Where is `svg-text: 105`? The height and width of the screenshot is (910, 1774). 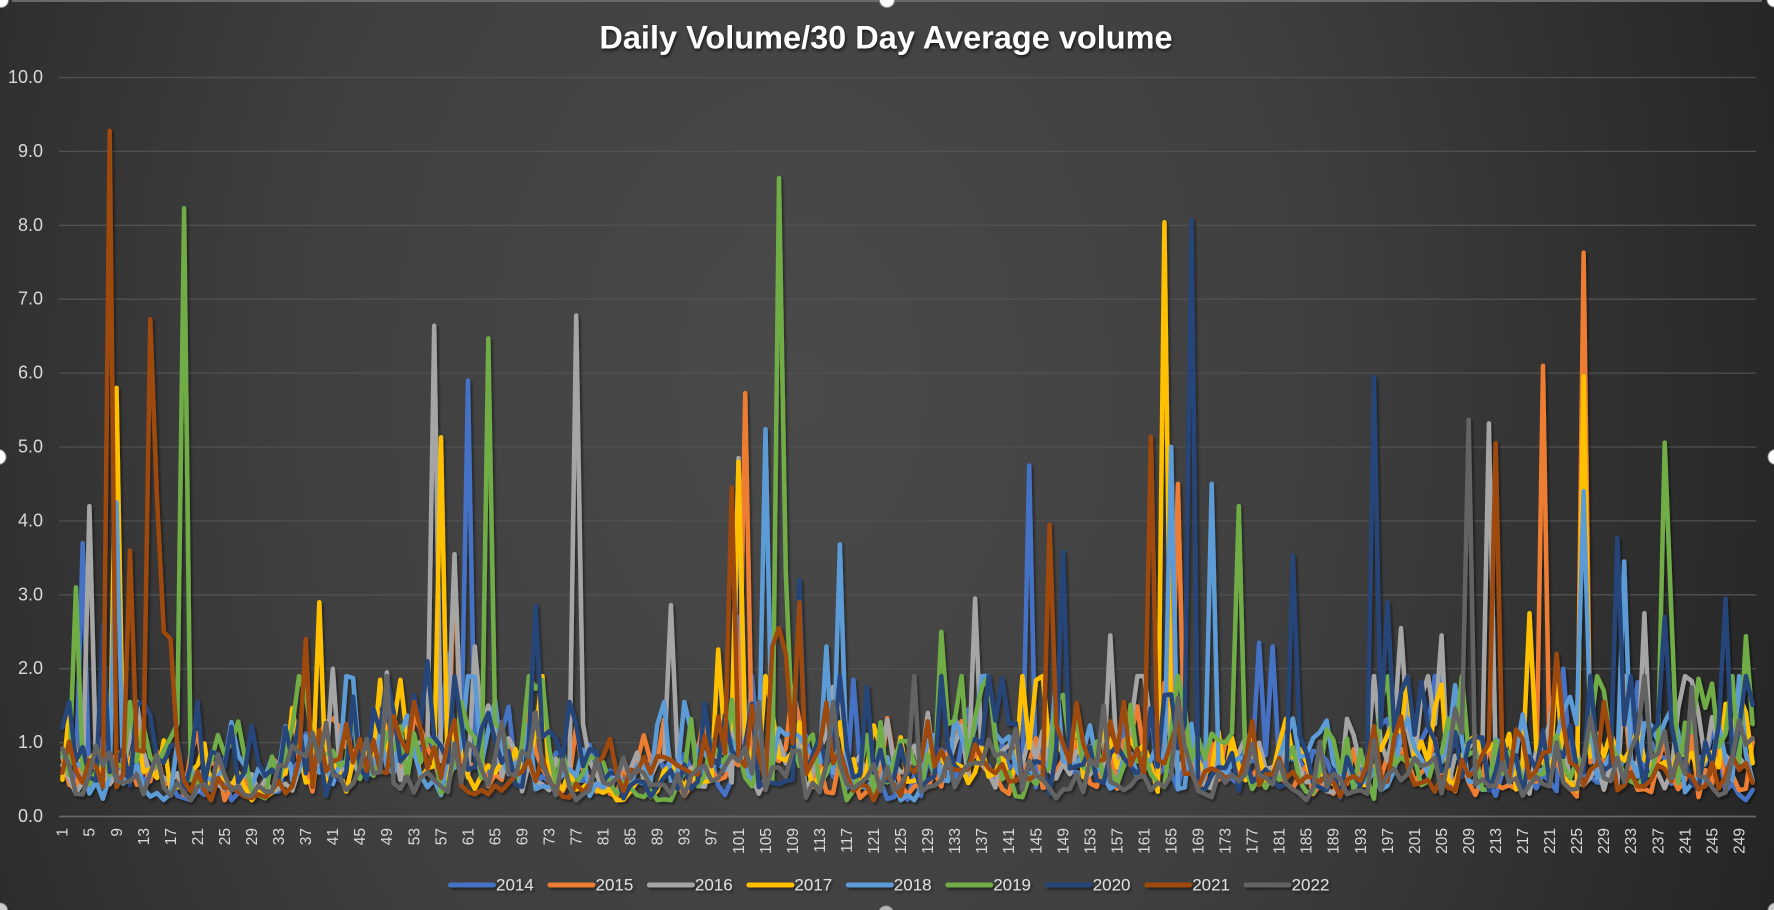 svg-text: 105 is located at coordinates (766, 841).